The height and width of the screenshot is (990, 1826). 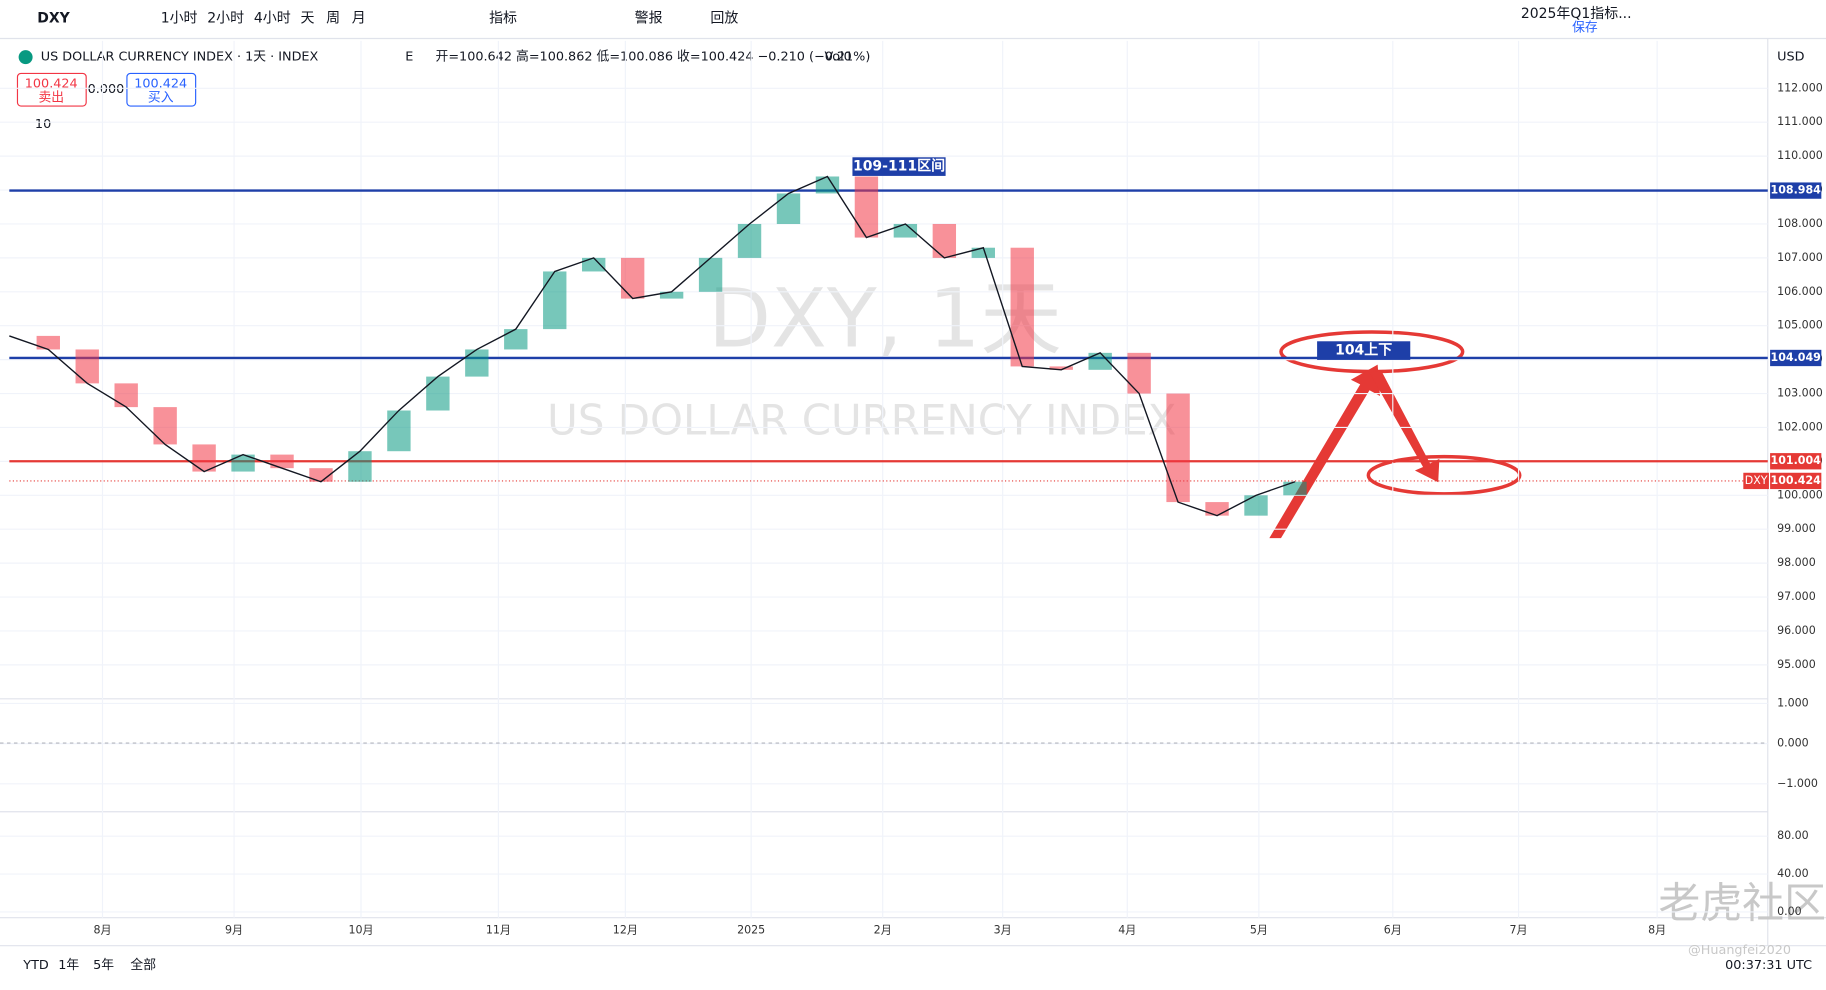 I want to click on legend-title: US DOLLAR CURRENCY INDEX · 1天 · INDEX, so click(x=180, y=57).